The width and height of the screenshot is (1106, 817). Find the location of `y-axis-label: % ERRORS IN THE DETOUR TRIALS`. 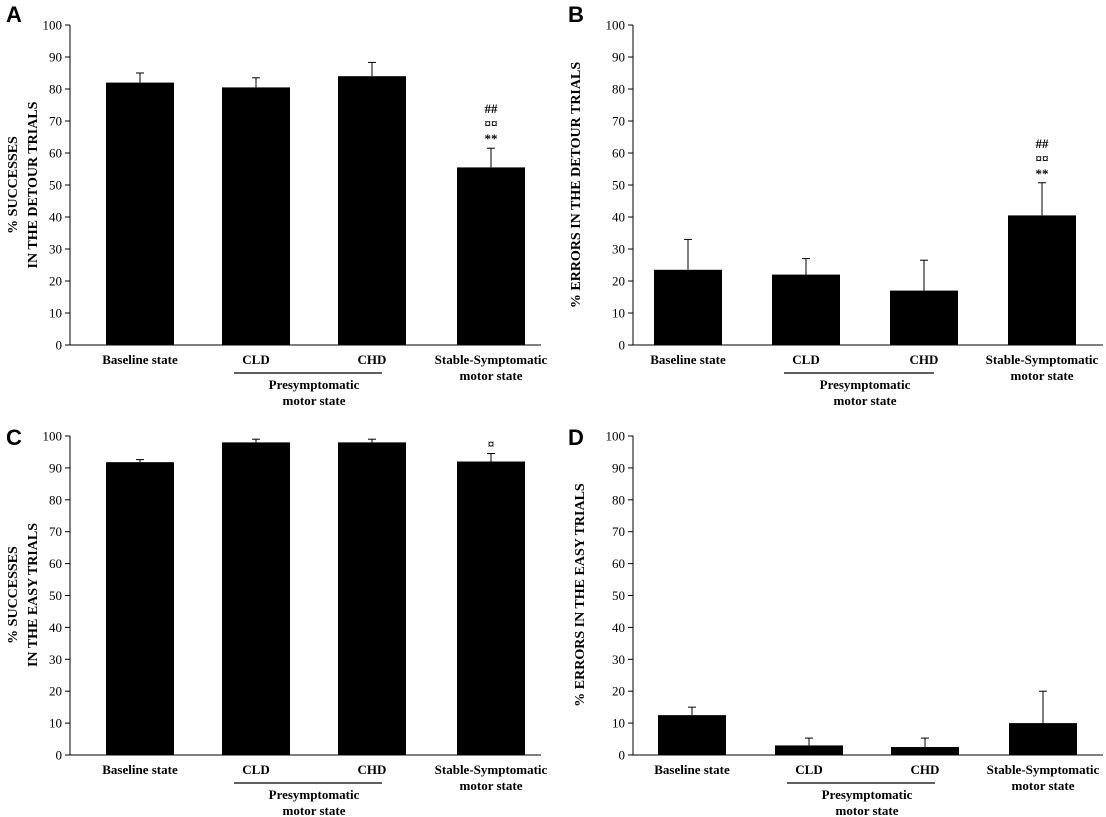

y-axis-label: % ERRORS IN THE DETOUR TRIALS is located at coordinates (576, 185).